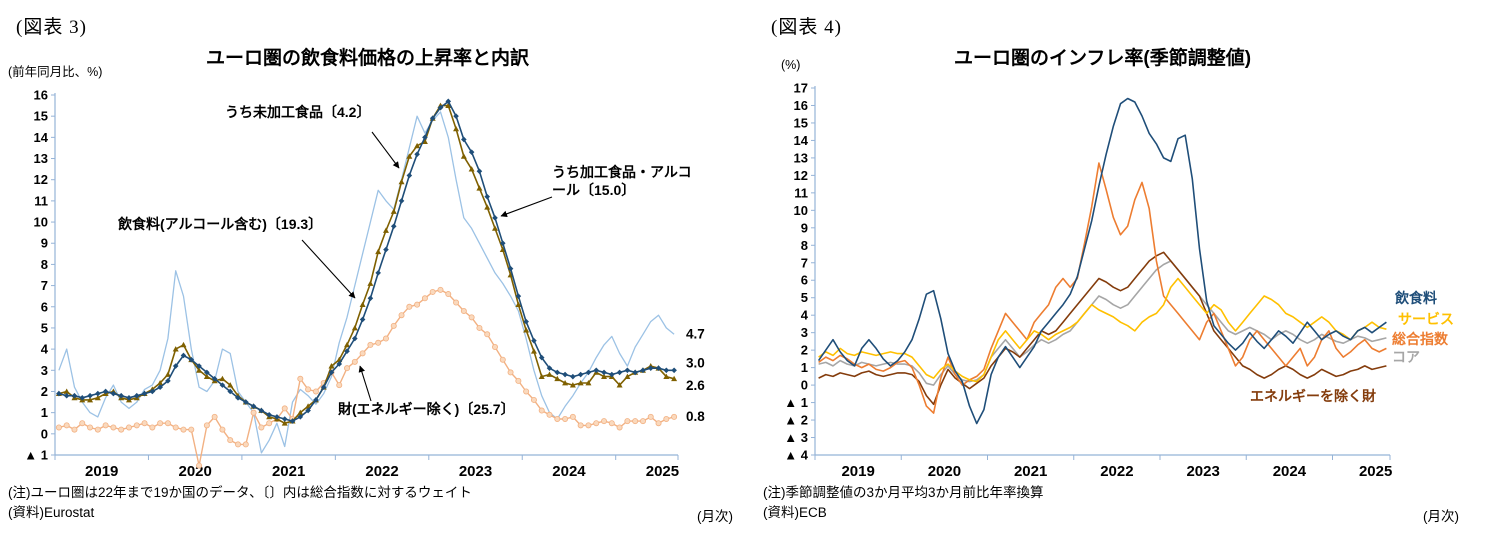 The image size is (1505, 550). I want to click on fig4-series-label-goods-ex-energy: エネルギーを除く財, so click(1313, 396).